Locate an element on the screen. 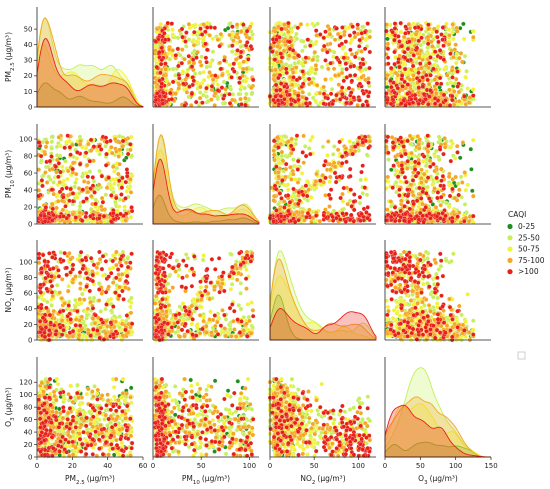  panel-pm25-vs-pm10 is located at coordinates (205, 57).